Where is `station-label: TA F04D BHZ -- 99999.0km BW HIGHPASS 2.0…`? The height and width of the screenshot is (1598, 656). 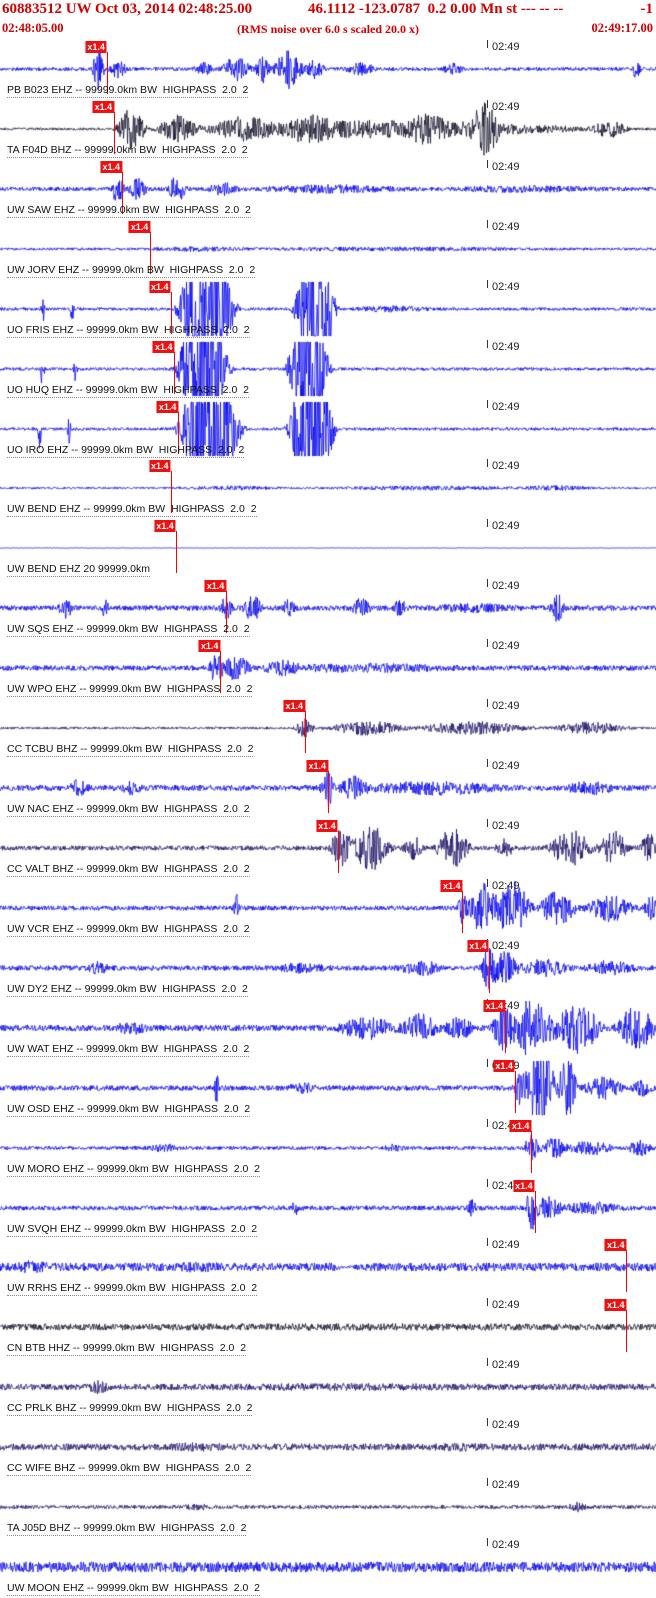 station-label: TA F04D BHZ -- 99999.0km BW HIGHPASS 2.0… is located at coordinates (127, 150).